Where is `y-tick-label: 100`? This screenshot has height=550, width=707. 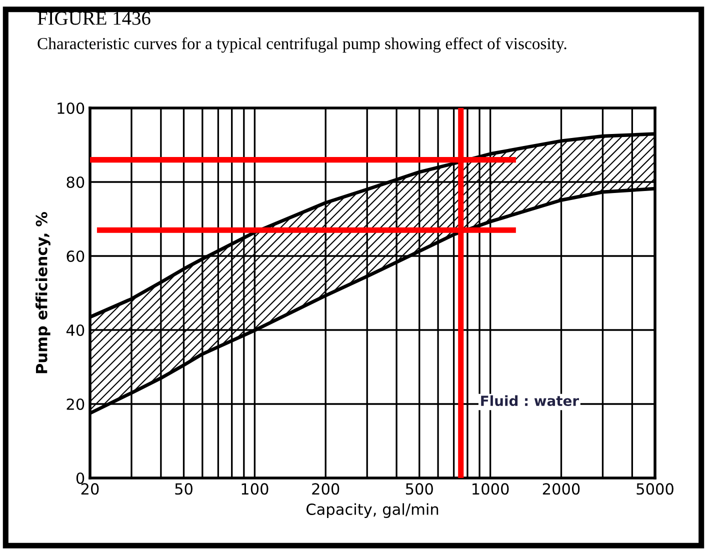 y-tick-label: 100 is located at coordinates (71, 108).